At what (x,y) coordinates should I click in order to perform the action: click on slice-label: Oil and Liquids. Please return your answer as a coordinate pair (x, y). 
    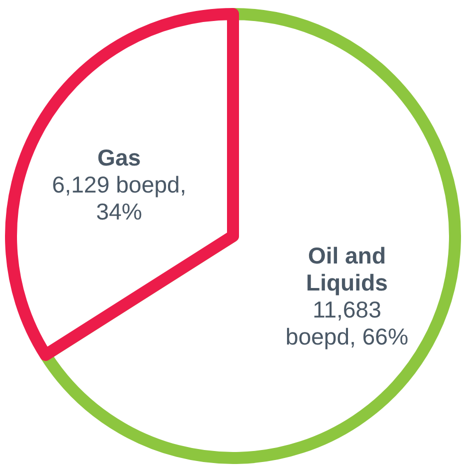
    Looking at the image, I should click on (347, 269).